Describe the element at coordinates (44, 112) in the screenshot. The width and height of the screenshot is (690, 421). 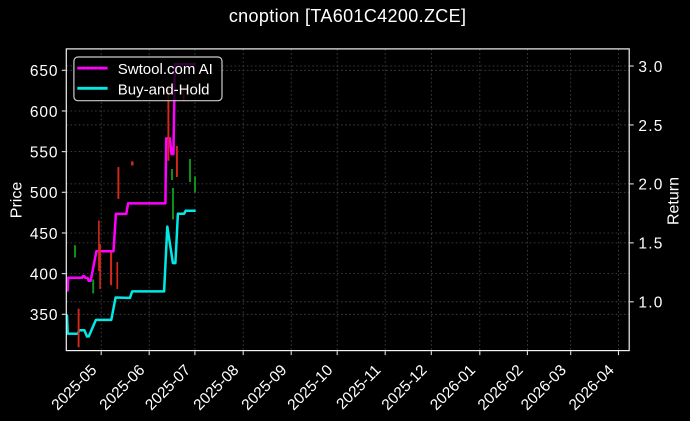
I see `svg-text: 600` at that location.